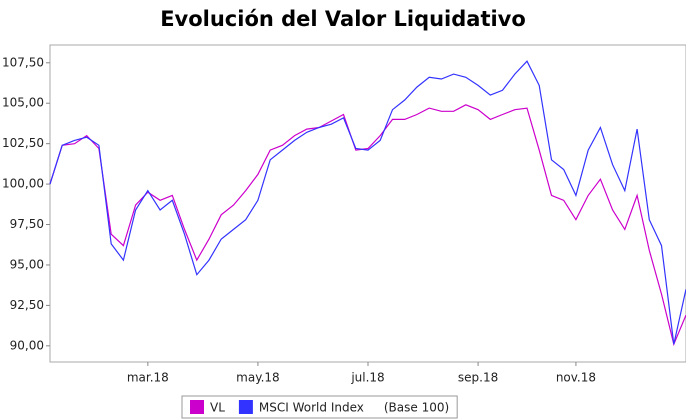  What do you see at coordinates (258, 378) in the screenshot?
I see `x-tick-label: may.18` at bounding box center [258, 378].